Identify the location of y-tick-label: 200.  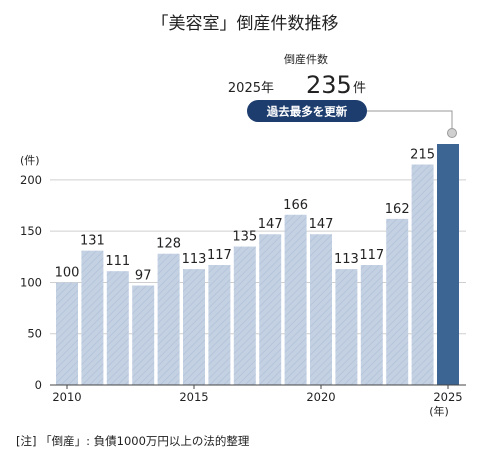
(31, 180).